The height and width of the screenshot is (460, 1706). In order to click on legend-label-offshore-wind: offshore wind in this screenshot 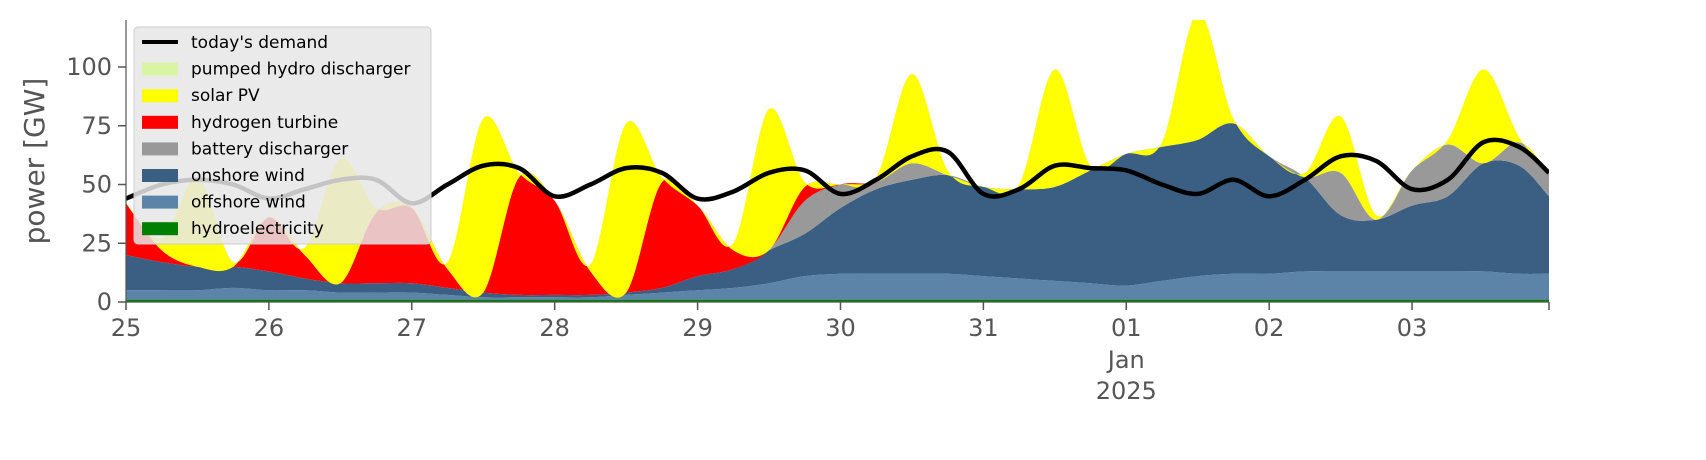, I will do `click(248, 203)`.